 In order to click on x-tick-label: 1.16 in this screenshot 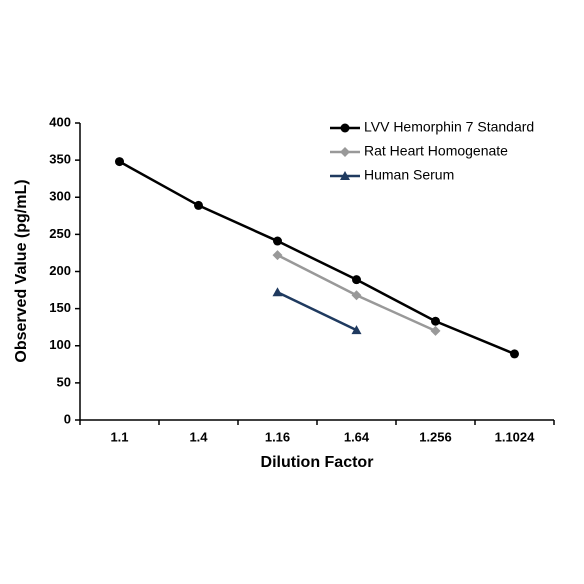, I will do `click(277, 436)`.